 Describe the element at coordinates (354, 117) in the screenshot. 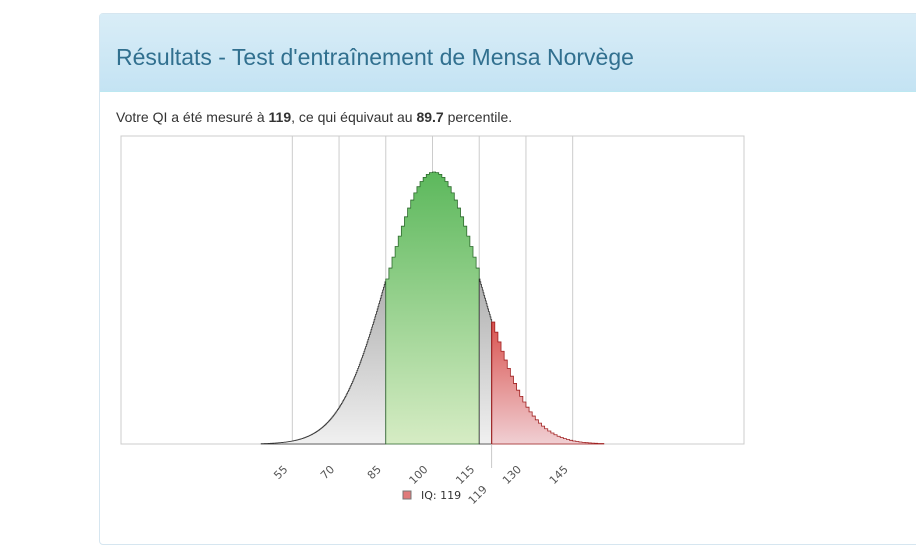

I see `result-middle: , ce qui équivaut au` at that location.